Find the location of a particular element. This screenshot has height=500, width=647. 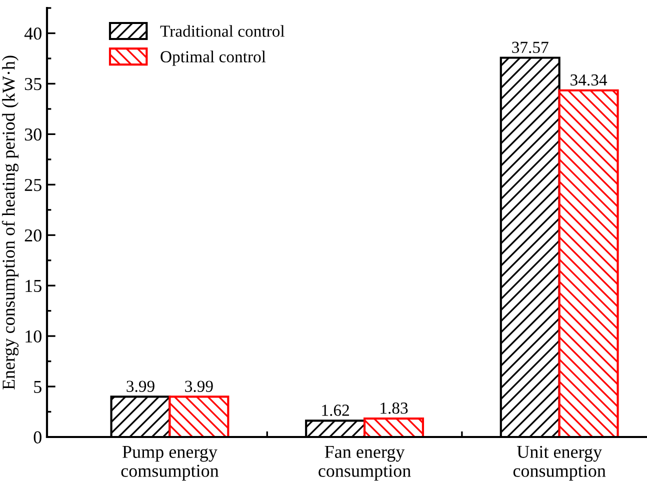

y-tick-label: 15 is located at coordinates (34, 286).